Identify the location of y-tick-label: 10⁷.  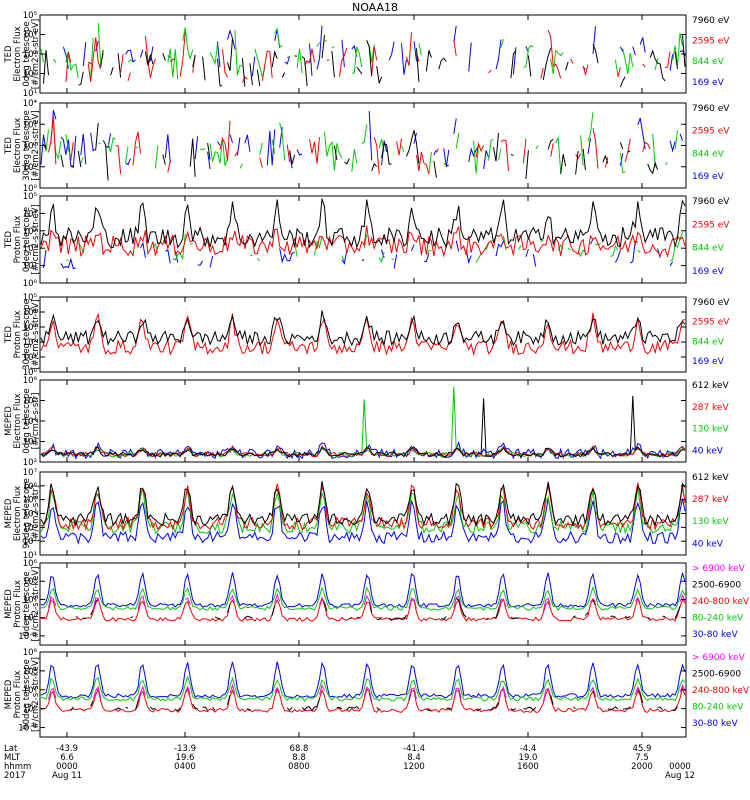
(30, 473).